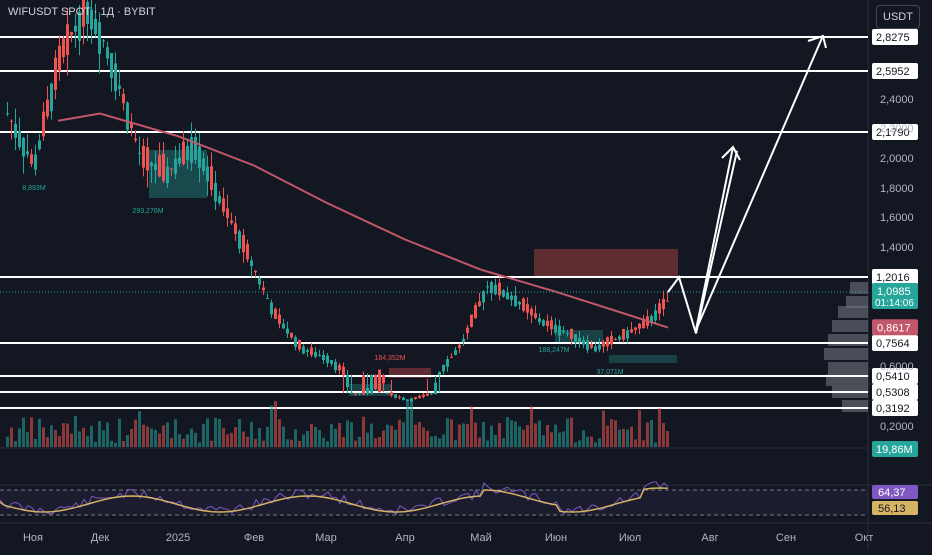  I want to click on price-level-label: 0,5410, so click(893, 377).